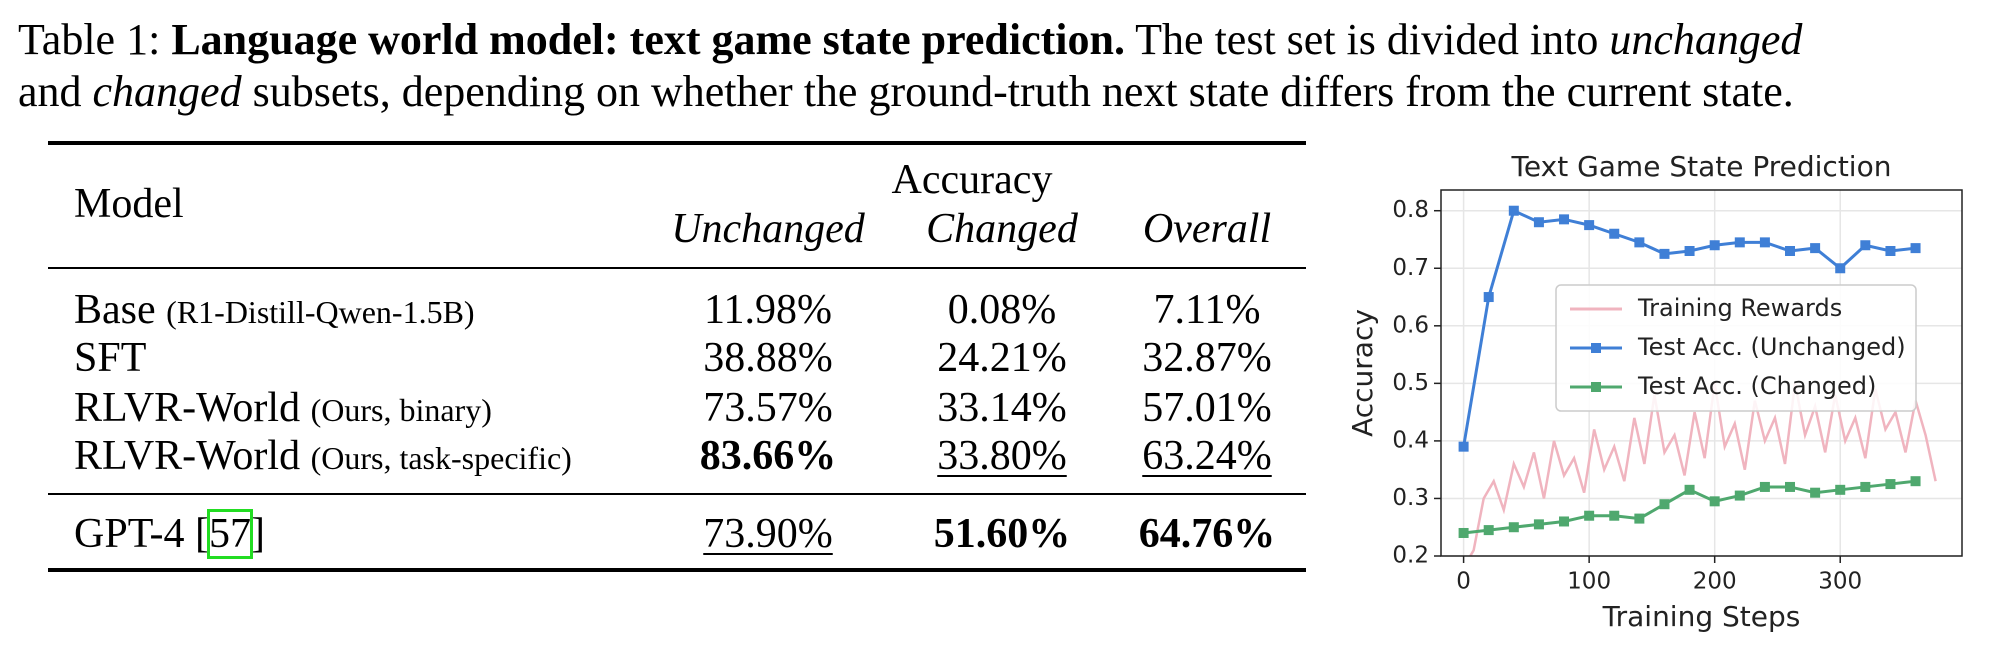 The height and width of the screenshot is (650, 2014). What do you see at coordinates (1702, 469) in the screenshot?
I see `series-line` at bounding box center [1702, 469].